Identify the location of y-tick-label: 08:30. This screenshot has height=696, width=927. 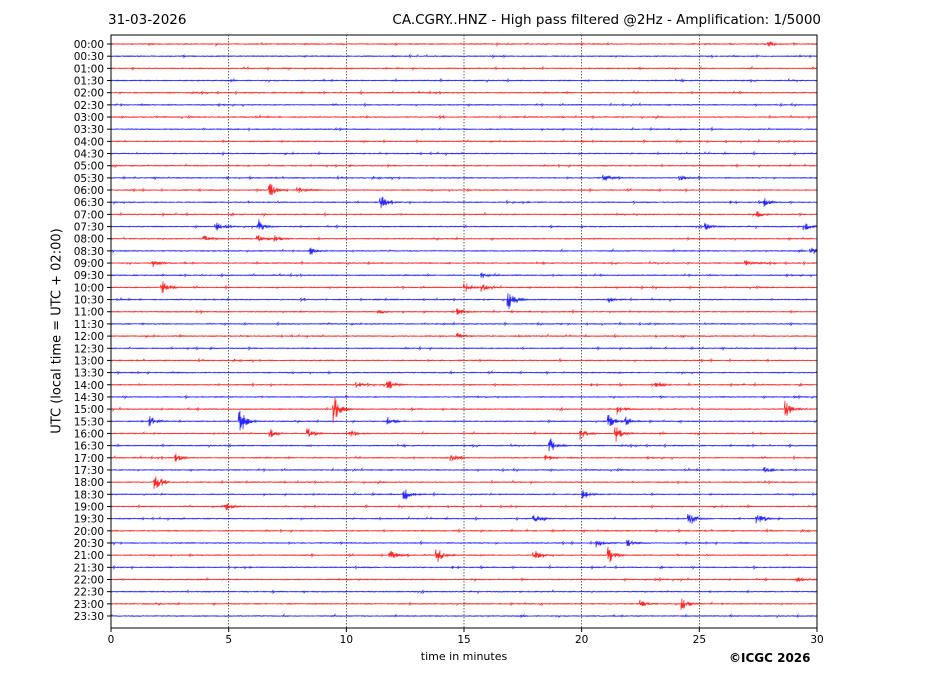
(89, 252).